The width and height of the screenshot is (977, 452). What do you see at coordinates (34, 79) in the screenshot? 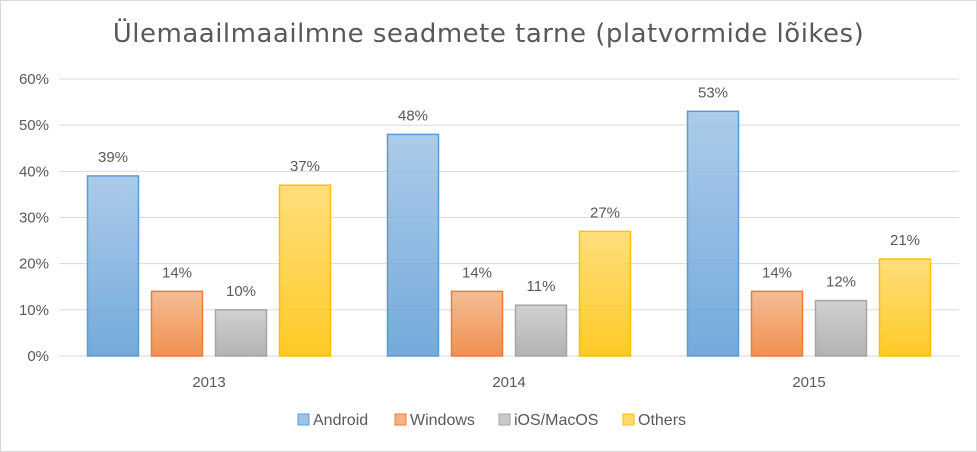
I see `y-tick-label: 60%` at bounding box center [34, 79].